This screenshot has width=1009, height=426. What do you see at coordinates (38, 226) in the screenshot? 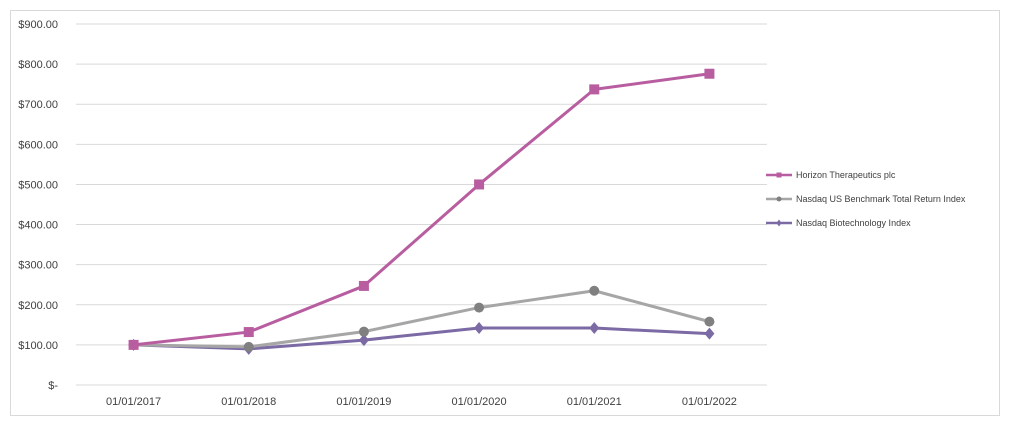
I see `y-tick-label: $400.00` at bounding box center [38, 226].